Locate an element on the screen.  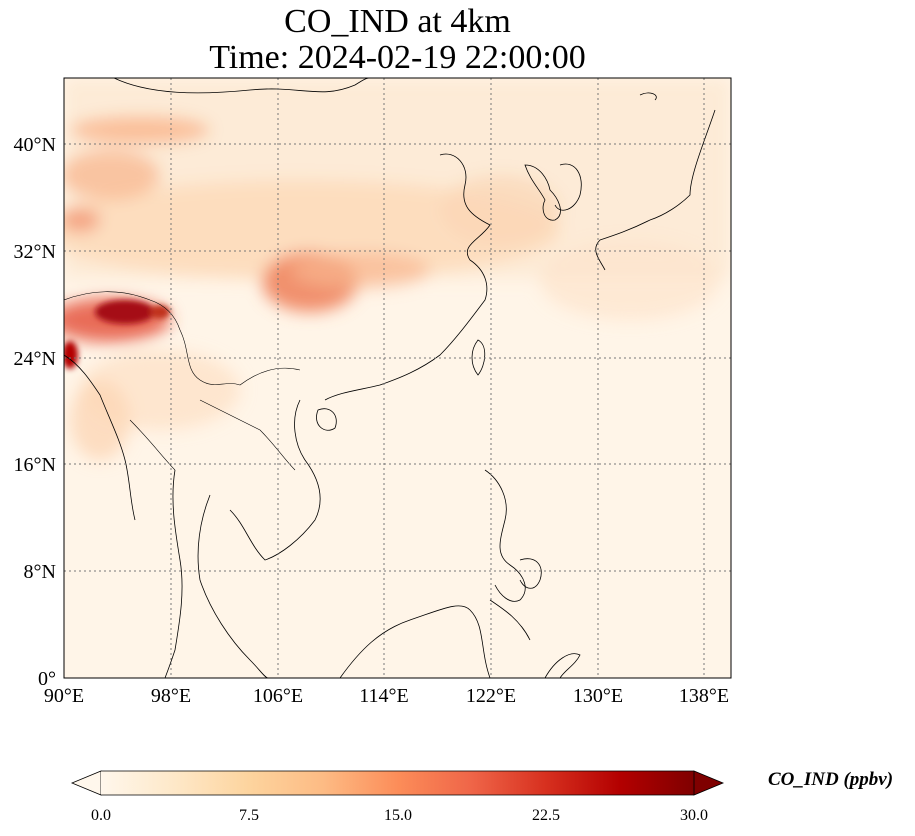
x-tick-label: 138°E is located at coordinates (704, 696).